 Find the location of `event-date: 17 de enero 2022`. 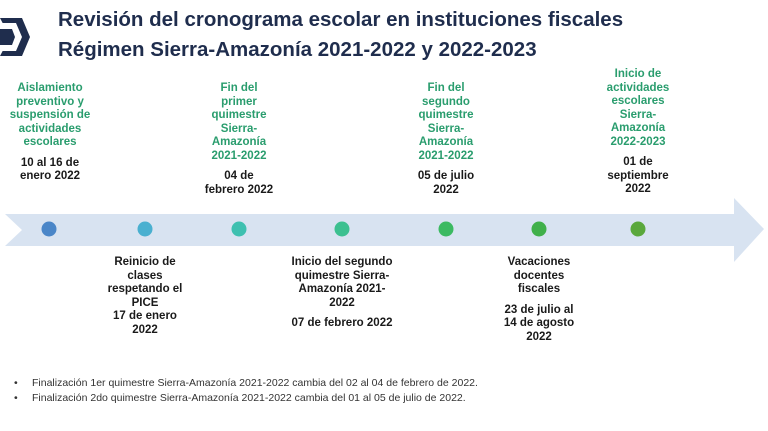

event-date: 17 de enero 2022 is located at coordinates (145, 323).